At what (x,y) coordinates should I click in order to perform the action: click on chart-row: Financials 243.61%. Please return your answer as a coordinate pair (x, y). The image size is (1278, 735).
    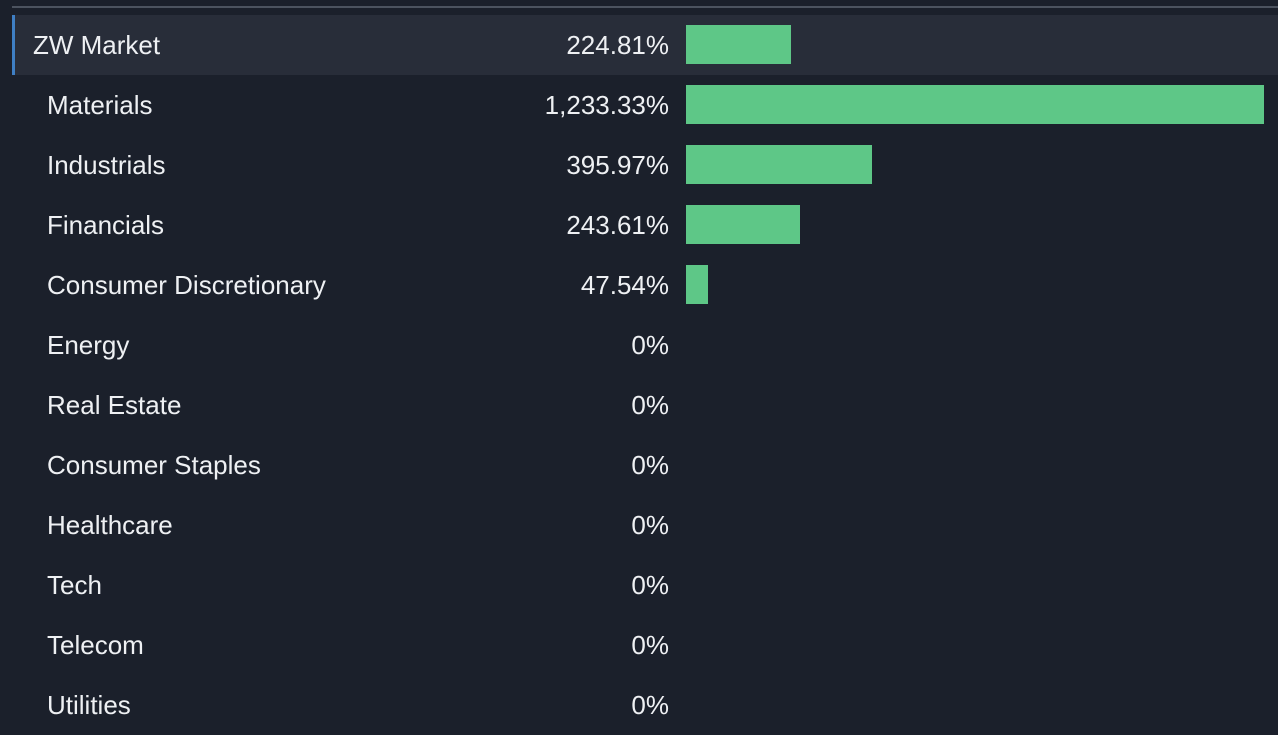
    Looking at the image, I should click on (639, 225).